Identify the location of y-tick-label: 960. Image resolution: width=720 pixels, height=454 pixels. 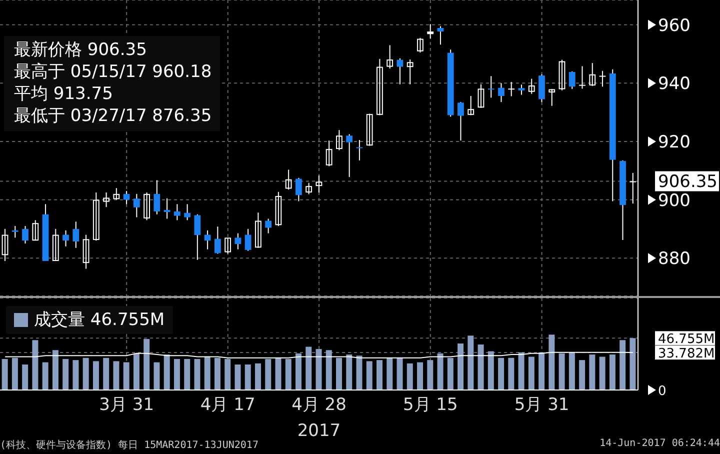
(674, 26).